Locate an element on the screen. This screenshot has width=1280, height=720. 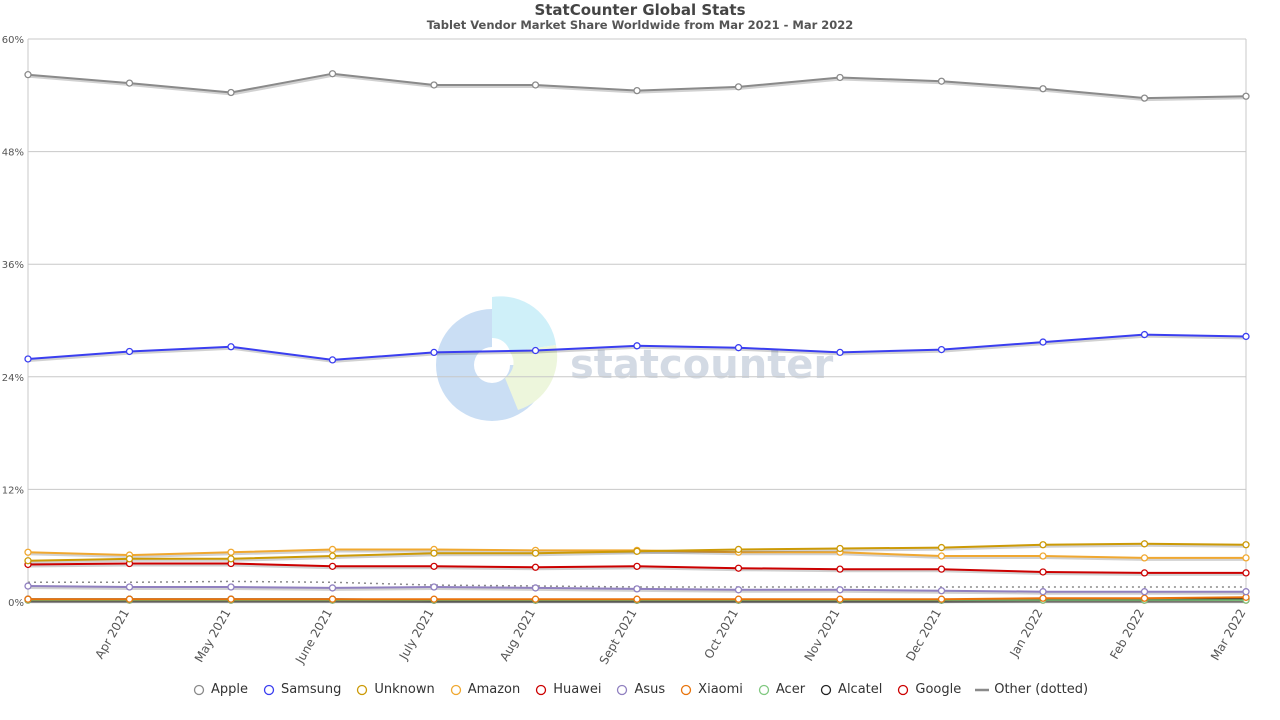
legend-item-samsung: Samsung is located at coordinates (301, 689).